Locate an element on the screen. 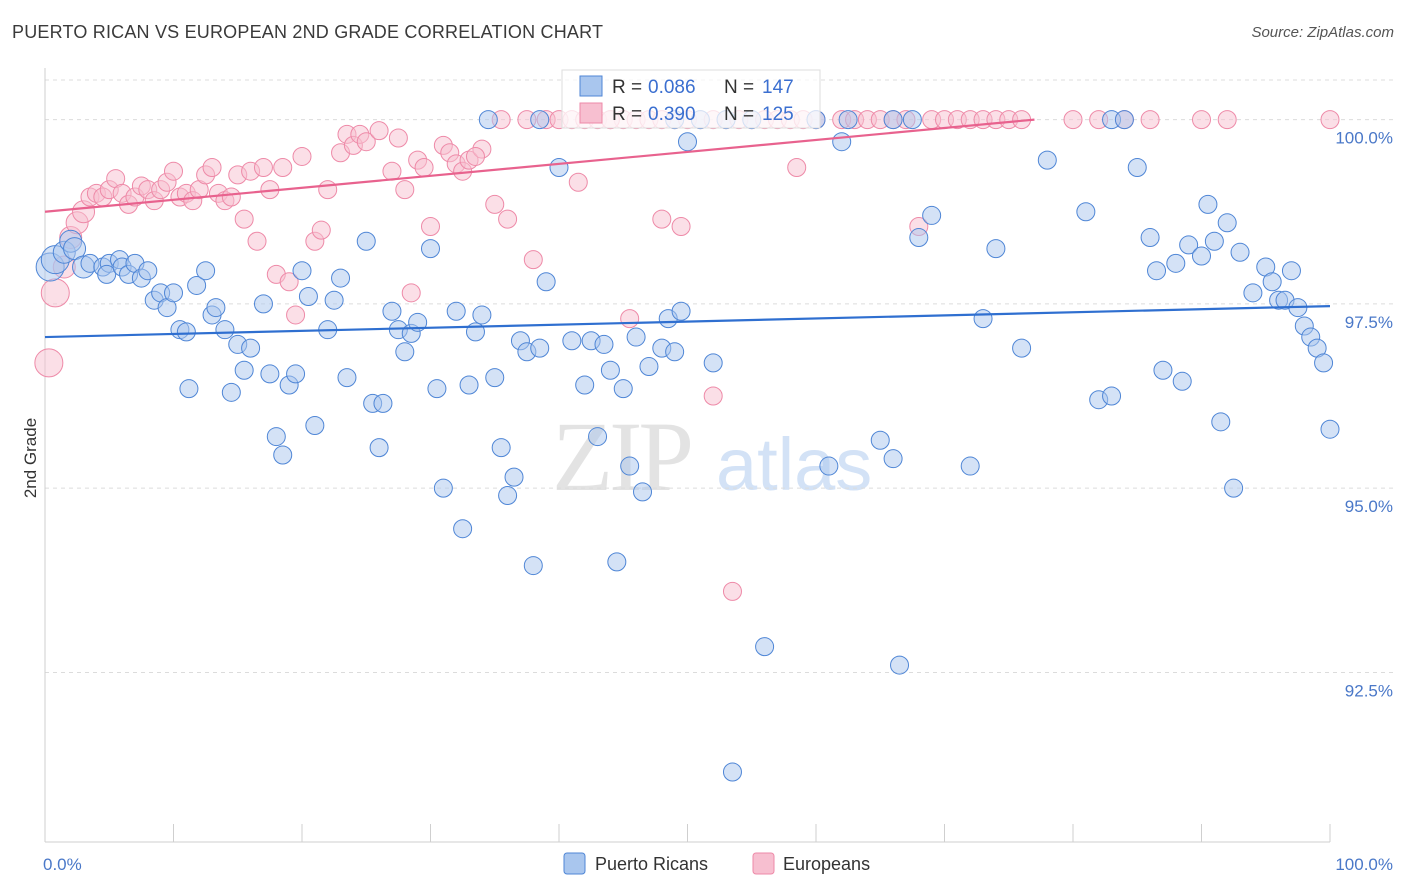 The width and height of the screenshot is (1406, 892). legend-r-label-1: R = is located at coordinates (627, 114).